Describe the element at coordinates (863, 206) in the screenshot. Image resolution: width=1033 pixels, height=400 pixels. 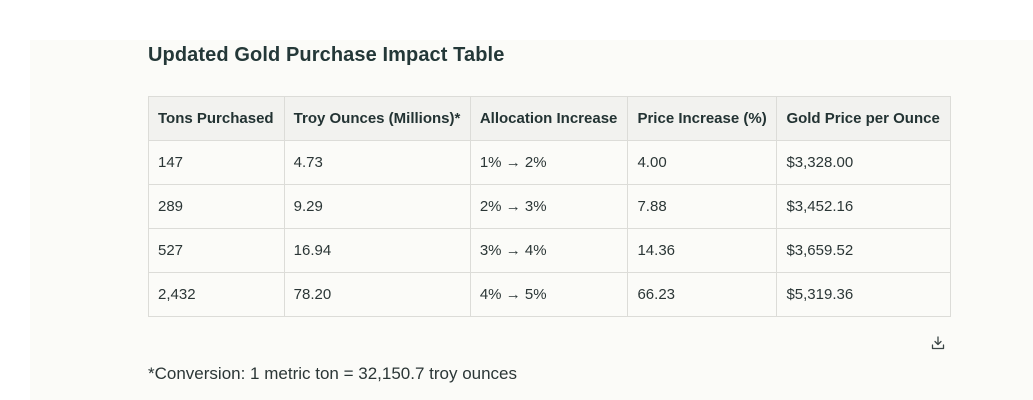
I see `cell-gold-price: $3,452.16` at that location.